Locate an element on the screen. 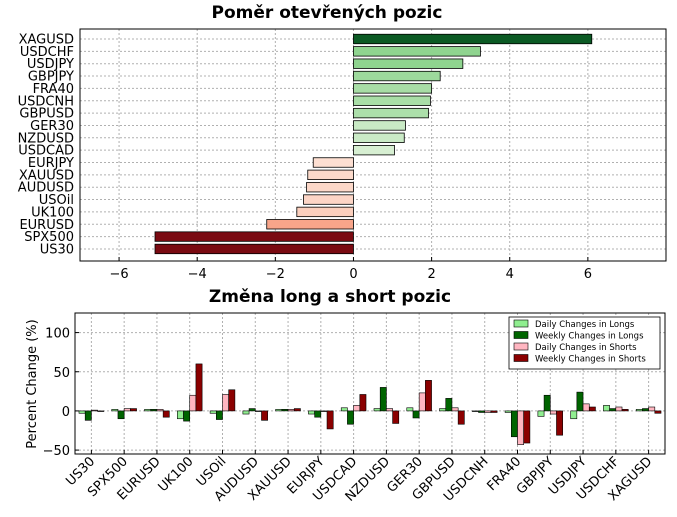 The image size is (677, 517). ratio-category-label: GBPJPY is located at coordinates (51, 77).